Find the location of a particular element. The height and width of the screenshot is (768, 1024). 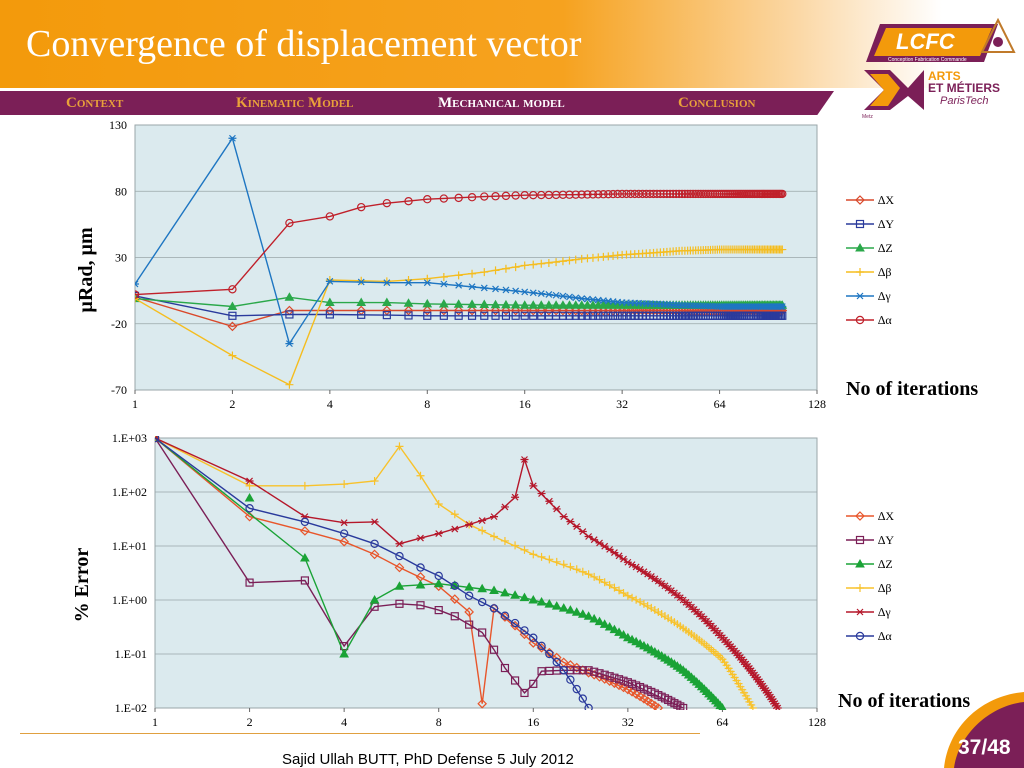

chart0-ylabel: µRad, µm is located at coordinates (86, 270).